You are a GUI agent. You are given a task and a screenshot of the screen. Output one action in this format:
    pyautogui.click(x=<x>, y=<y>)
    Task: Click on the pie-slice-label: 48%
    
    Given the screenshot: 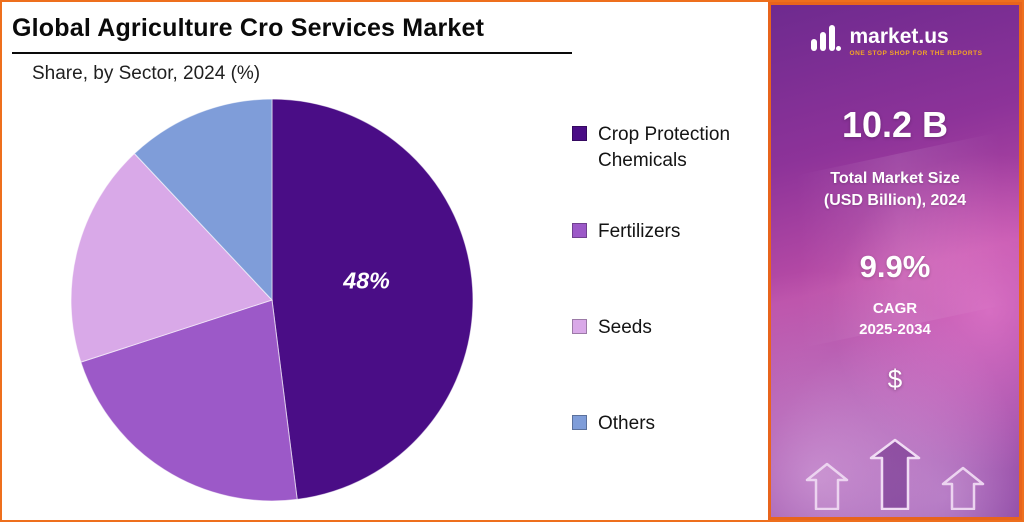 What is the action you would take?
    pyautogui.click(x=365, y=281)
    